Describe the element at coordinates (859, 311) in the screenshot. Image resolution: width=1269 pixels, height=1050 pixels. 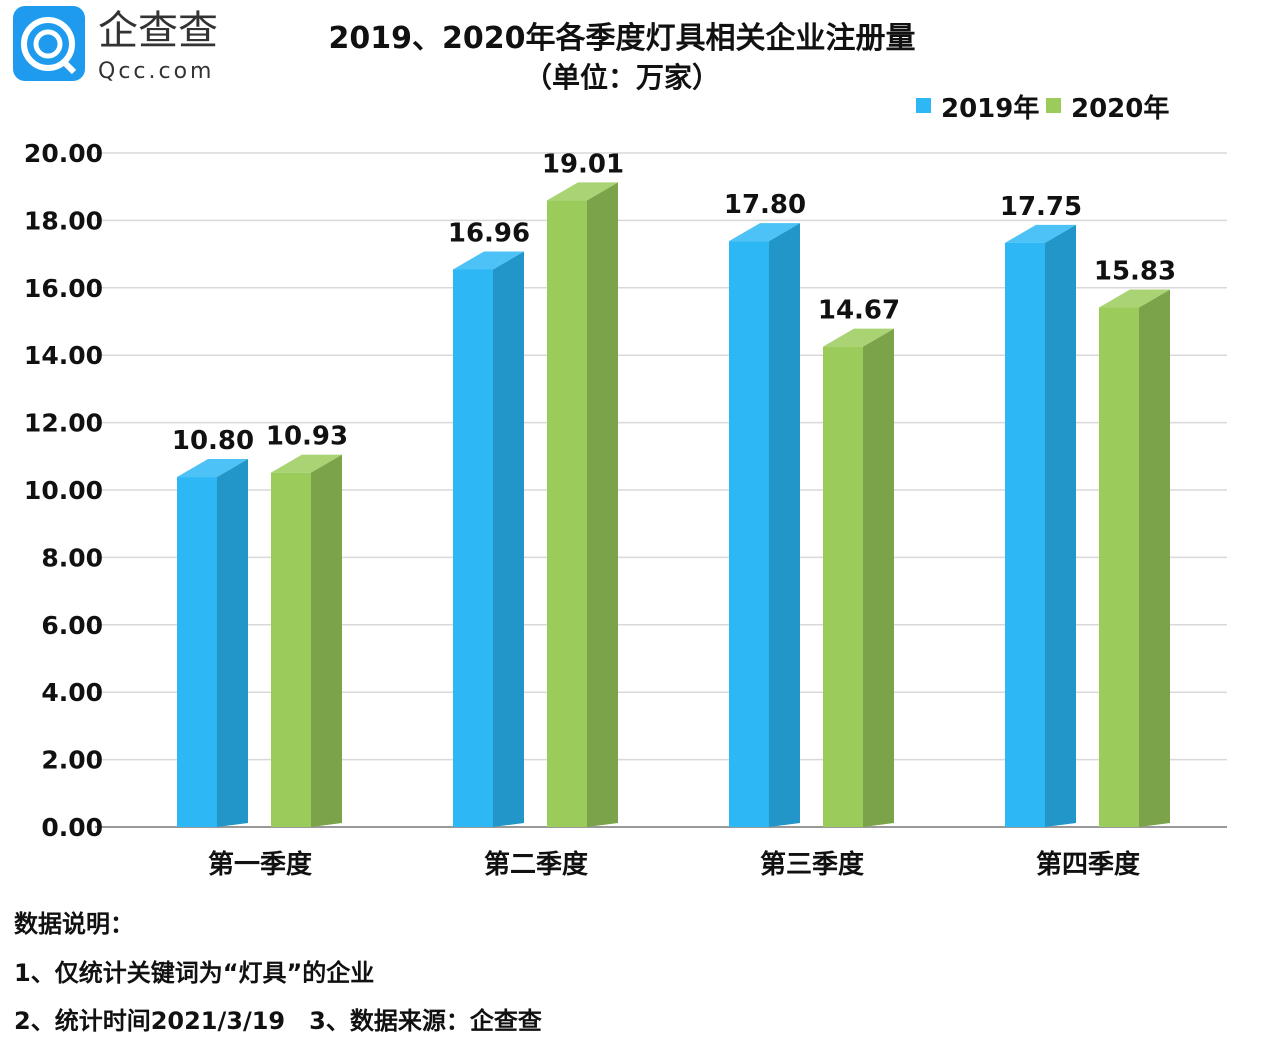
I see `data-label: 14.67` at that location.